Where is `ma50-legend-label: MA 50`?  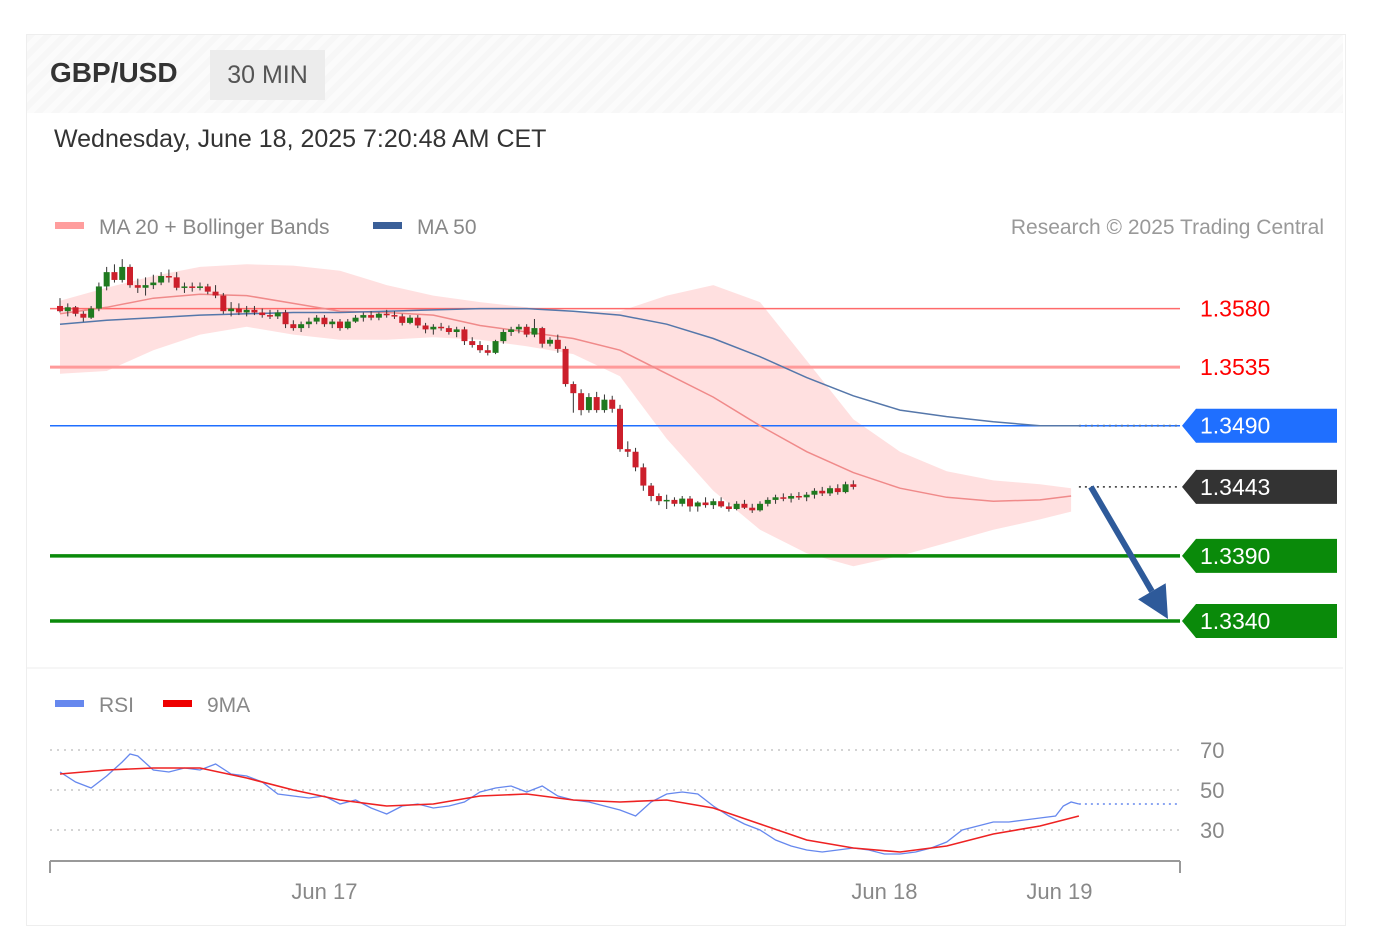
ma50-legend-label: MA 50 is located at coordinates (447, 227).